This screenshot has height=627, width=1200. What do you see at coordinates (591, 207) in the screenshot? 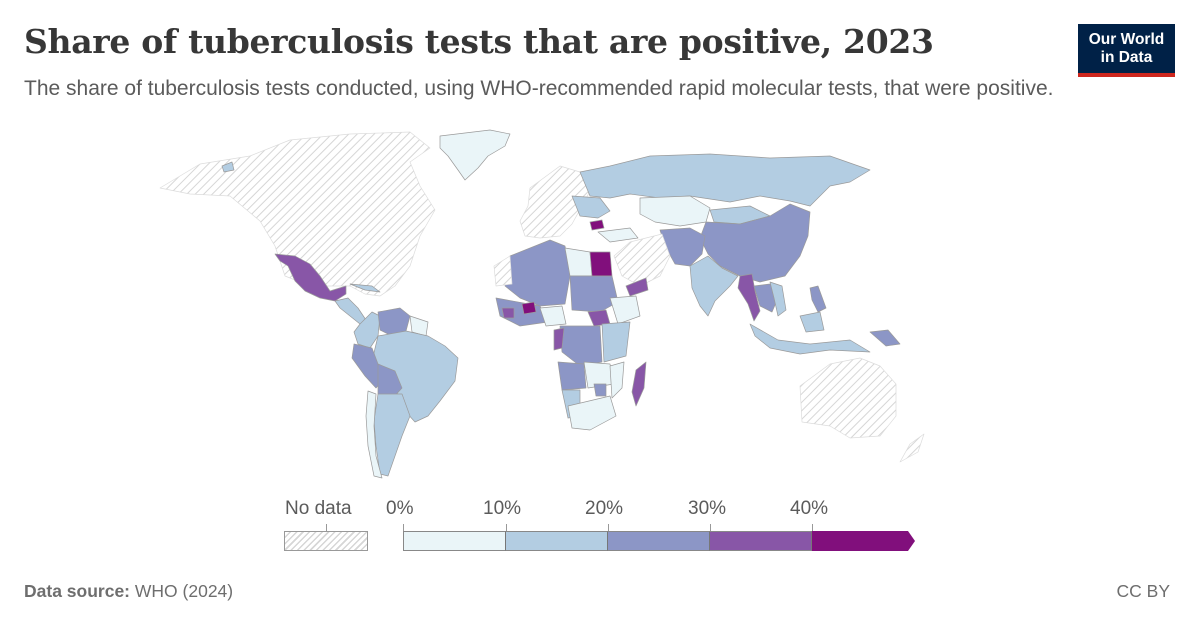
I see `region-eastern-europe` at bounding box center [591, 207].